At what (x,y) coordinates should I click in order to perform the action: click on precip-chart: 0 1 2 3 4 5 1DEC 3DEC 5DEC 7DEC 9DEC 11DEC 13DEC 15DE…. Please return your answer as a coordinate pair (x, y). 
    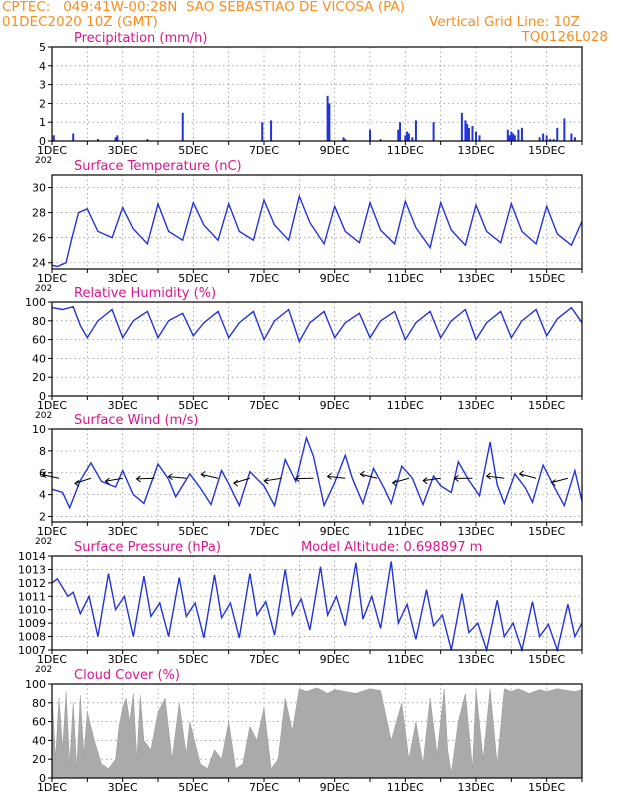
    Looking at the image, I should click on (309, 98).